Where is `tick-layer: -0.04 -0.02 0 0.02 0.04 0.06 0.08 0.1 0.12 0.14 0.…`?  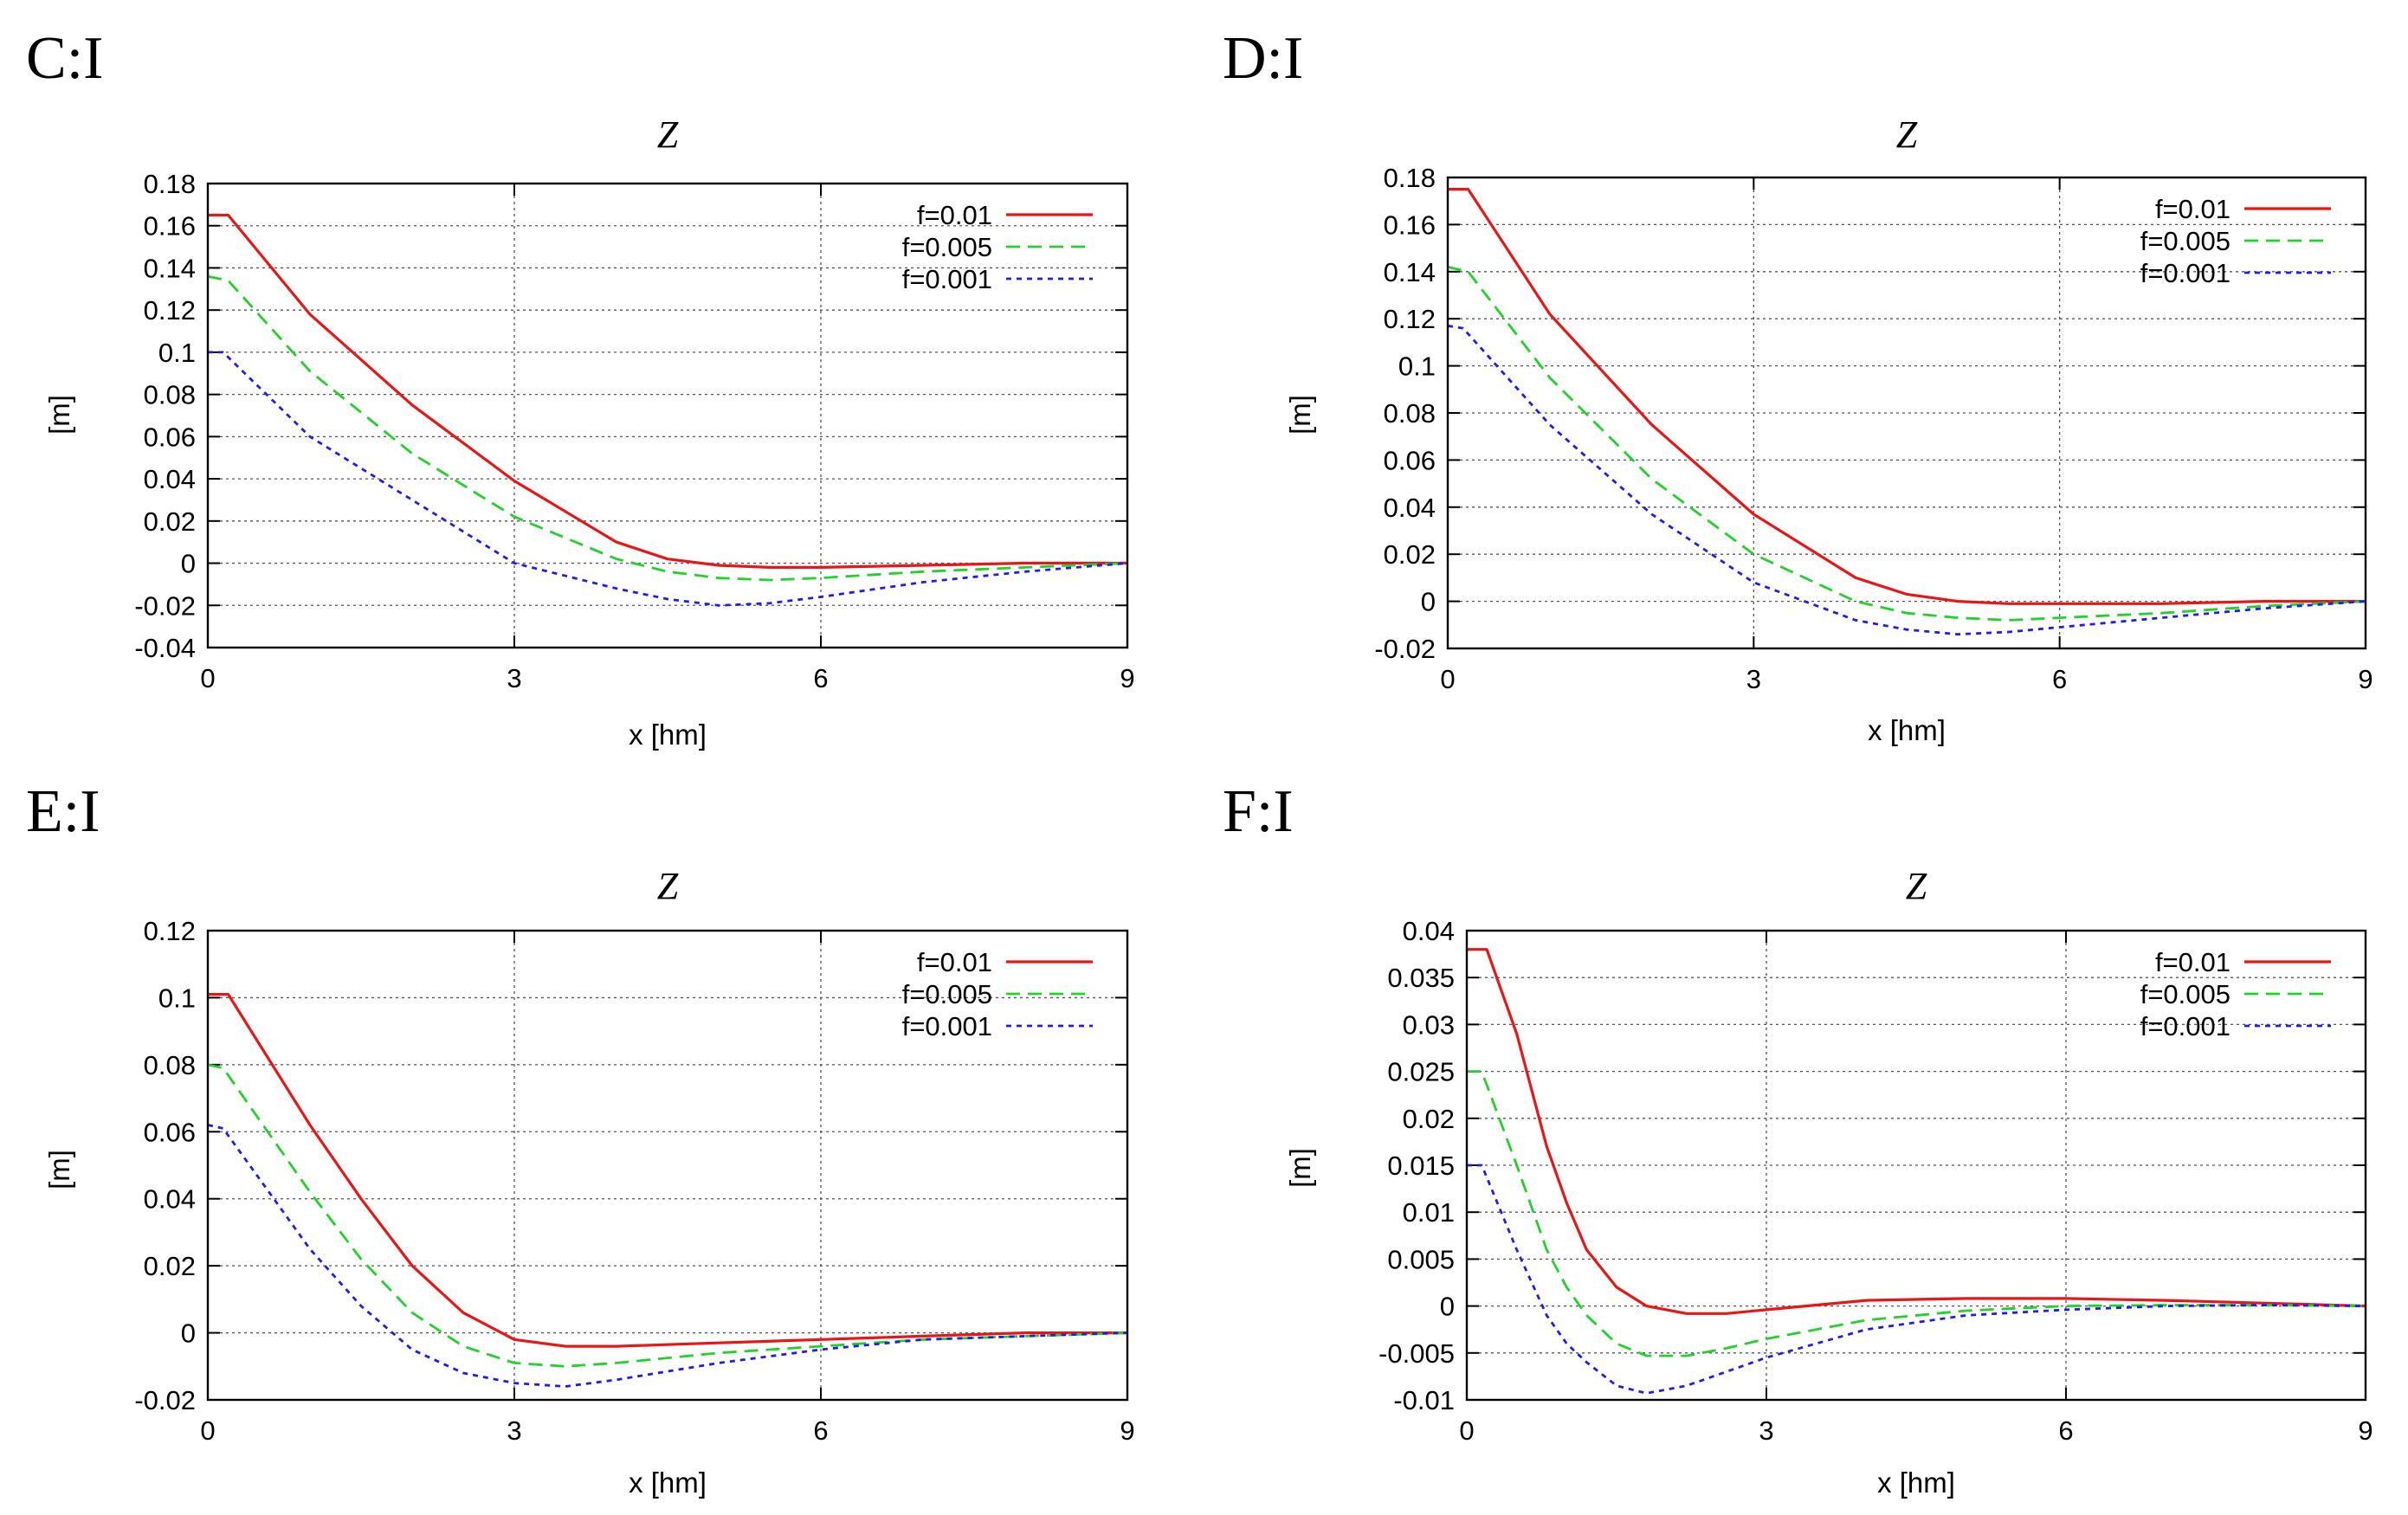
tick-layer: -0.04 -0.02 0 0.02 0.04 0.06 0.08 0.1 0.12 0.14 0.… is located at coordinates (634, 431).